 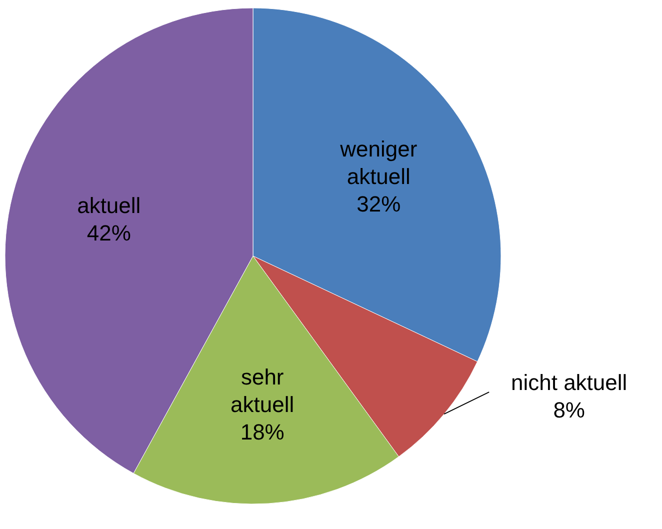 What do you see at coordinates (262, 432) in the screenshot?
I see `data-label: 18%` at bounding box center [262, 432].